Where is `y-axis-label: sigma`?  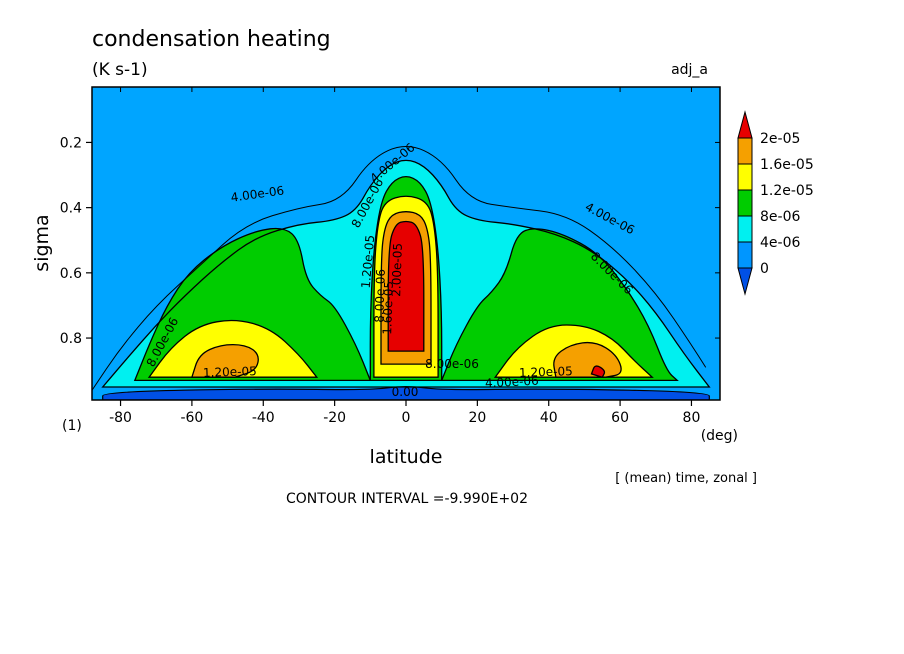
y-axis-label: sigma is located at coordinates (42, 242).